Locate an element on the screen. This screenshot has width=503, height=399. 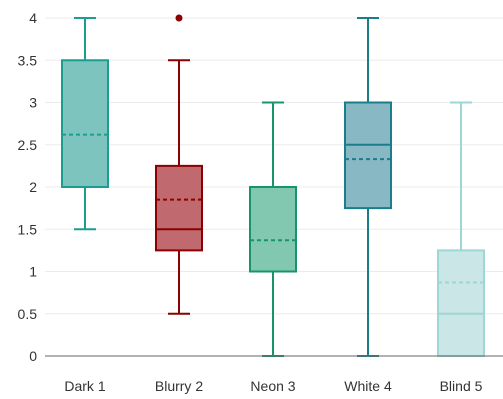
x-category-label: Dark 1 is located at coordinates (84, 386).